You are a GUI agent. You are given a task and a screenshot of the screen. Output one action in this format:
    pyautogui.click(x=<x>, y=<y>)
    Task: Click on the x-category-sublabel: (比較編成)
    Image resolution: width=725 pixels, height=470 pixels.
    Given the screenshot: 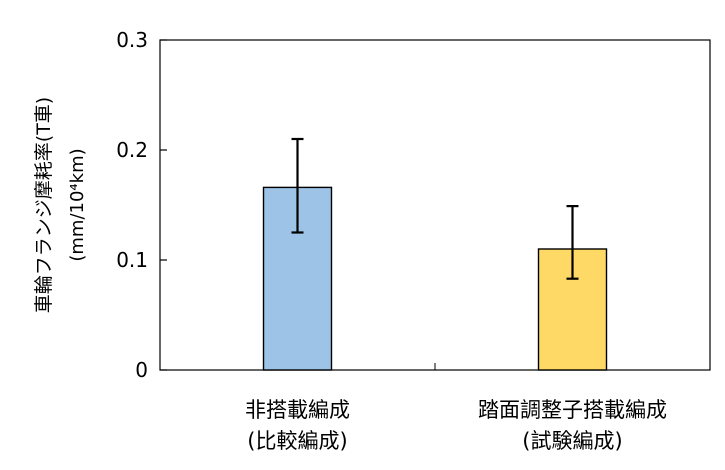 What is the action you would take?
    pyautogui.click(x=297, y=441)
    